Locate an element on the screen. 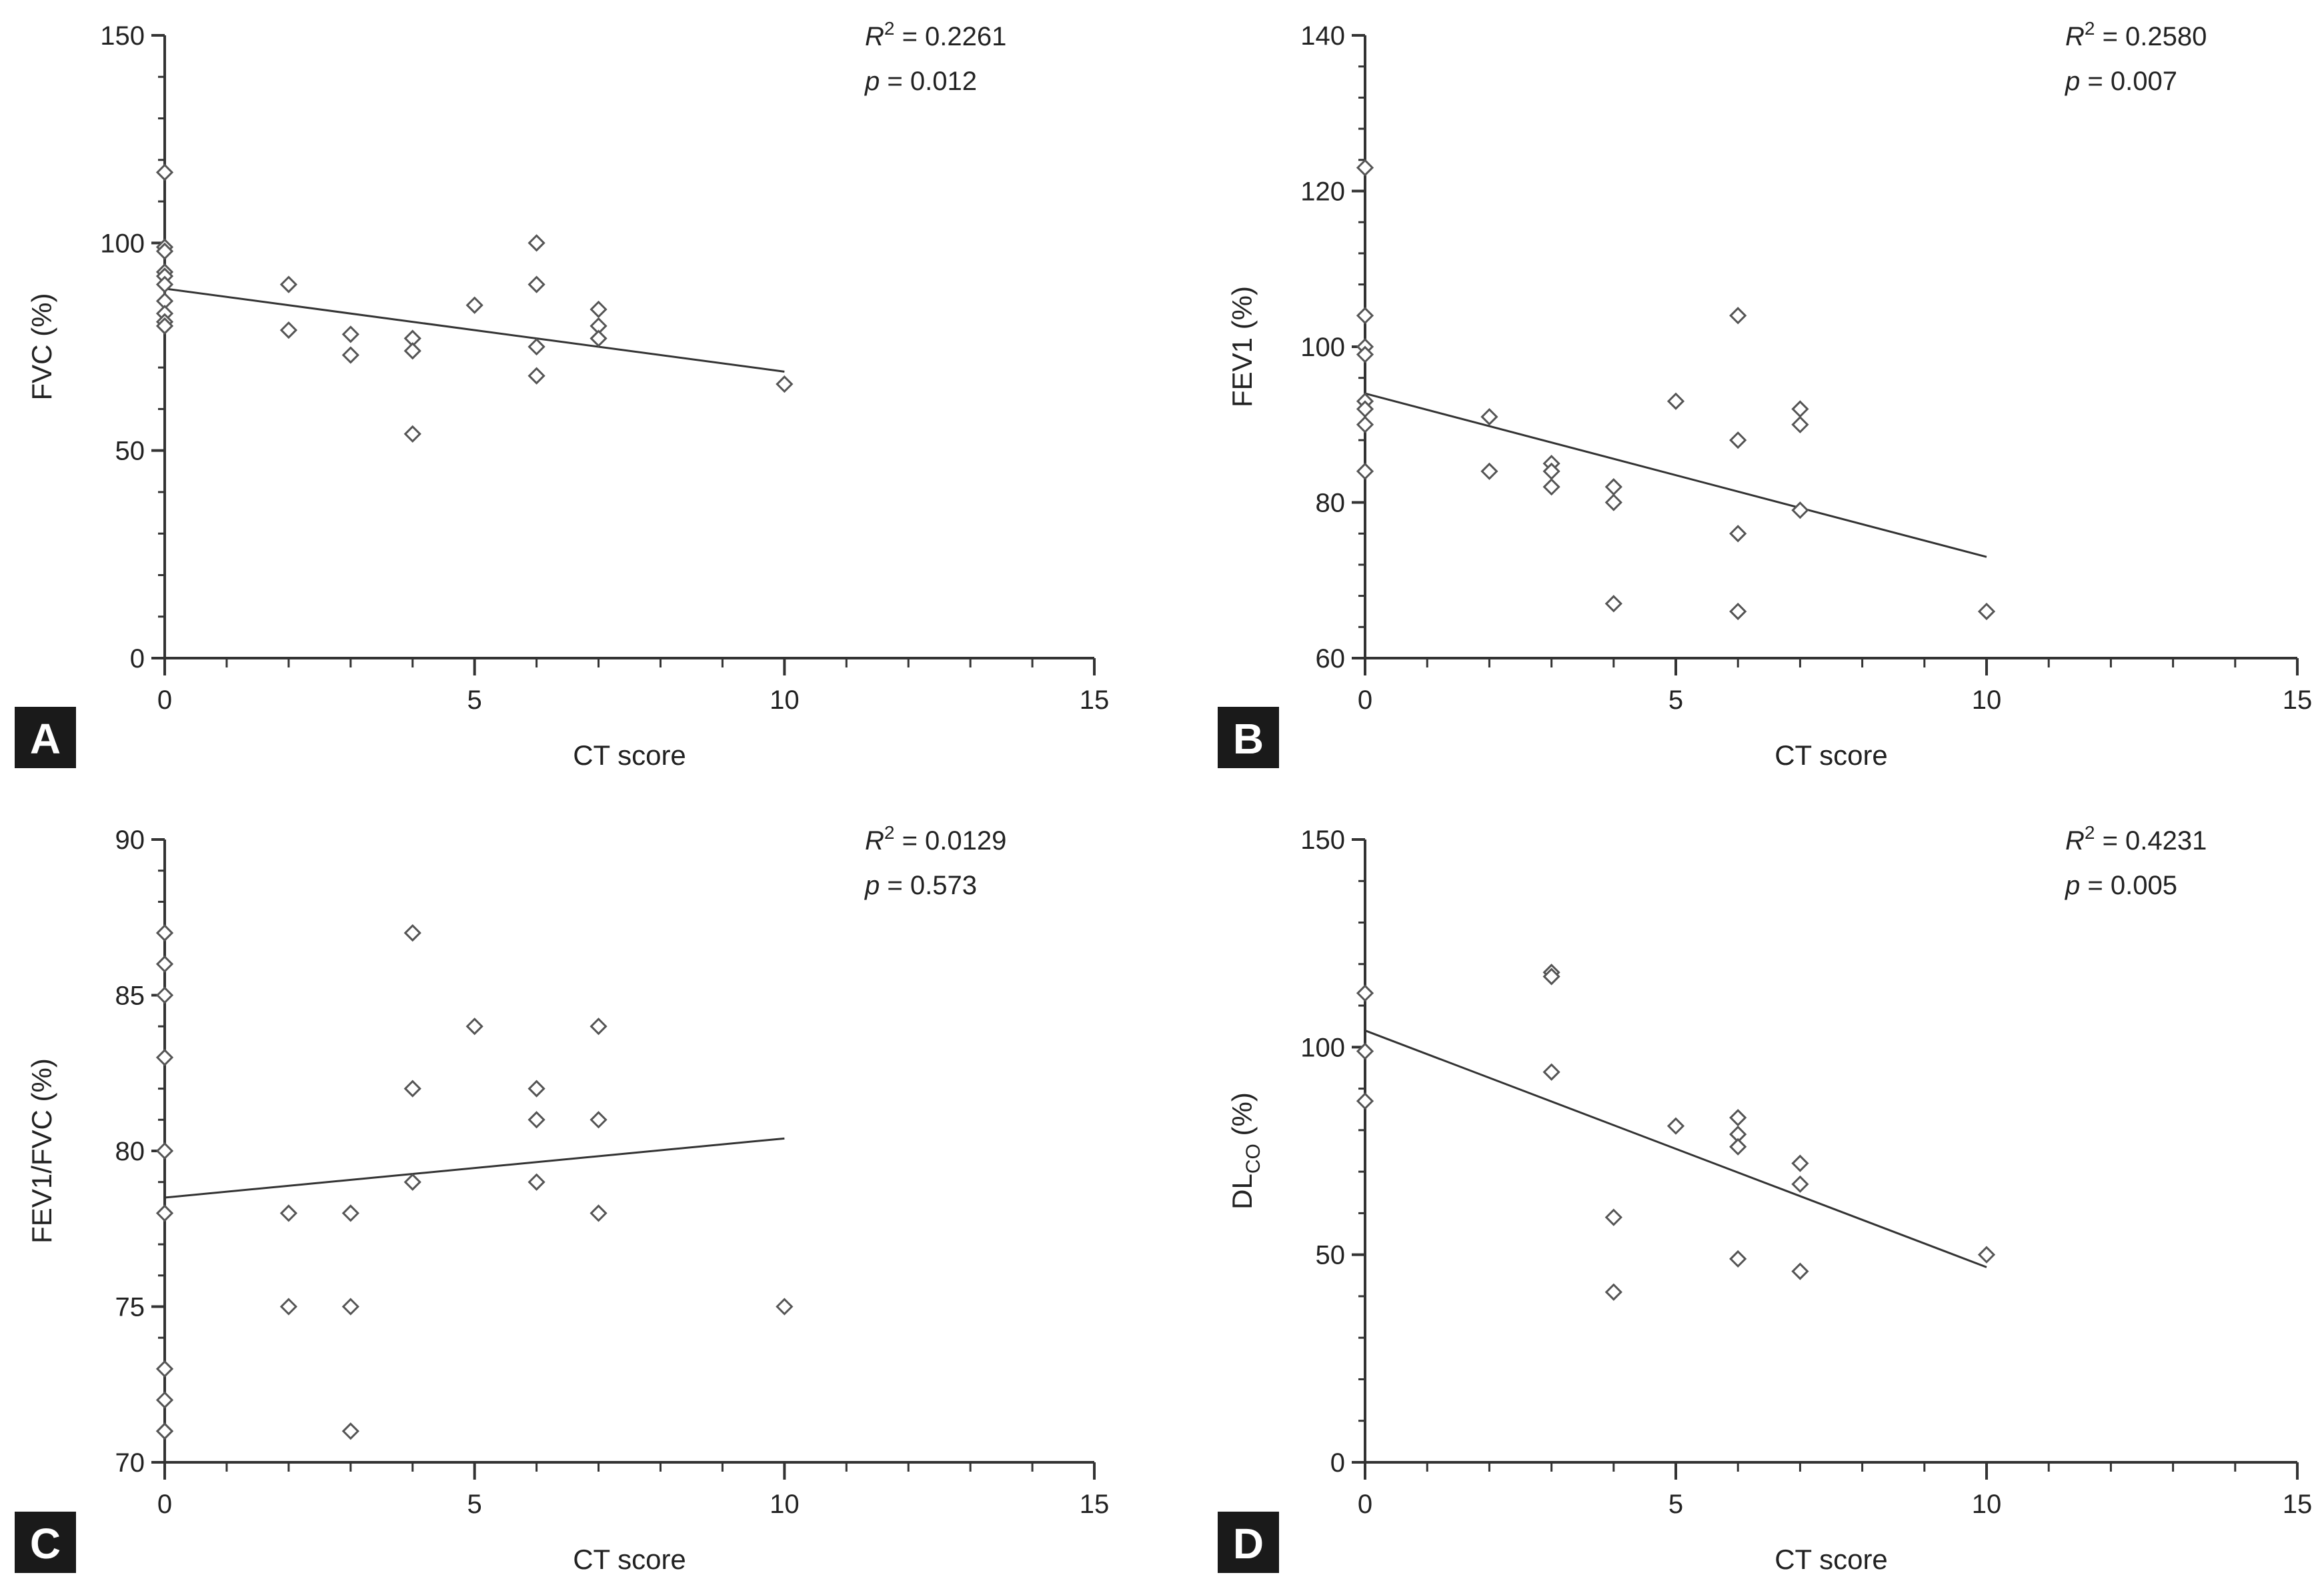 The height and width of the screenshot is (1593, 2324). panel-a-x-axis-label: CT score is located at coordinates (629, 755).